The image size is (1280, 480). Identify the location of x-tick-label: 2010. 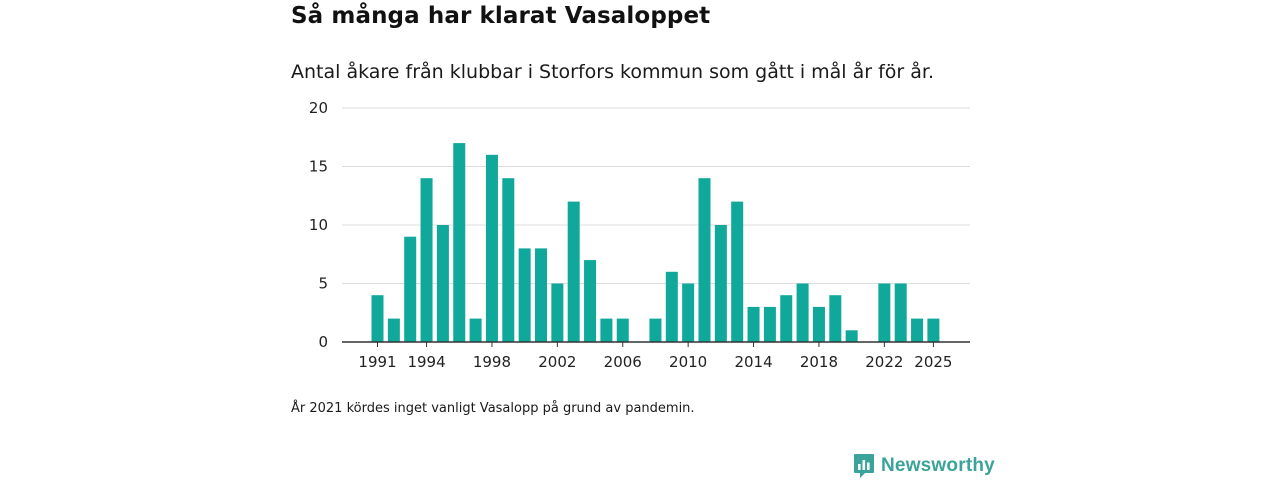
(688, 362).